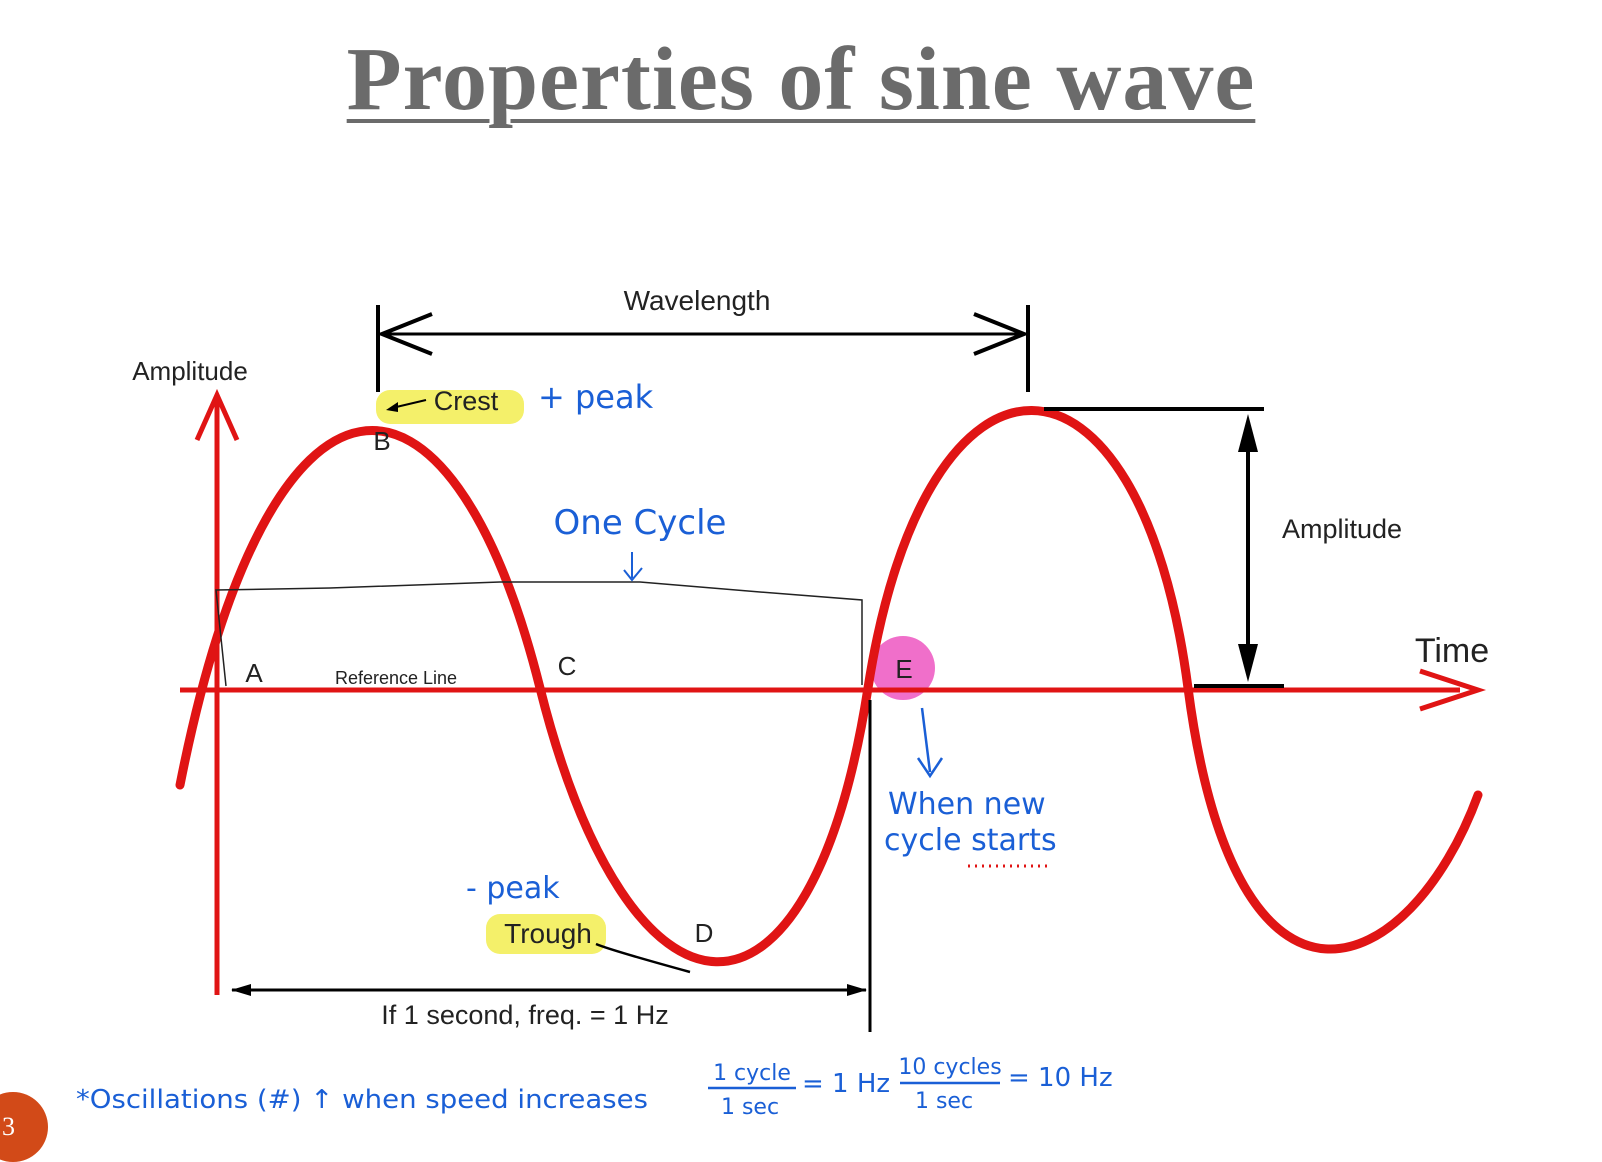 The width and height of the screenshot is (1602, 1162). Describe the element at coordinates (217, 415) in the screenshot. I see `amplitude-axis-arrowhead` at that location.